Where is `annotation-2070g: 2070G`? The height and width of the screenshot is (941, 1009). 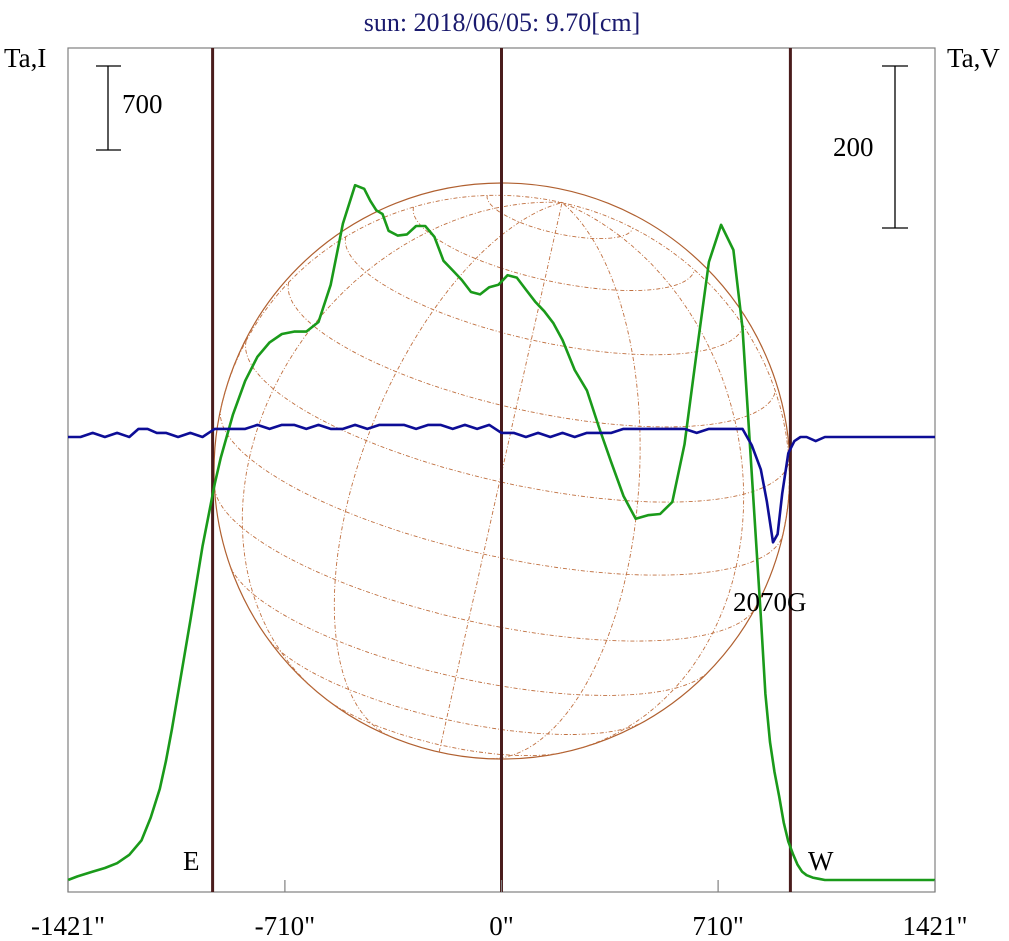
annotation-2070g: 2070G is located at coordinates (770, 602).